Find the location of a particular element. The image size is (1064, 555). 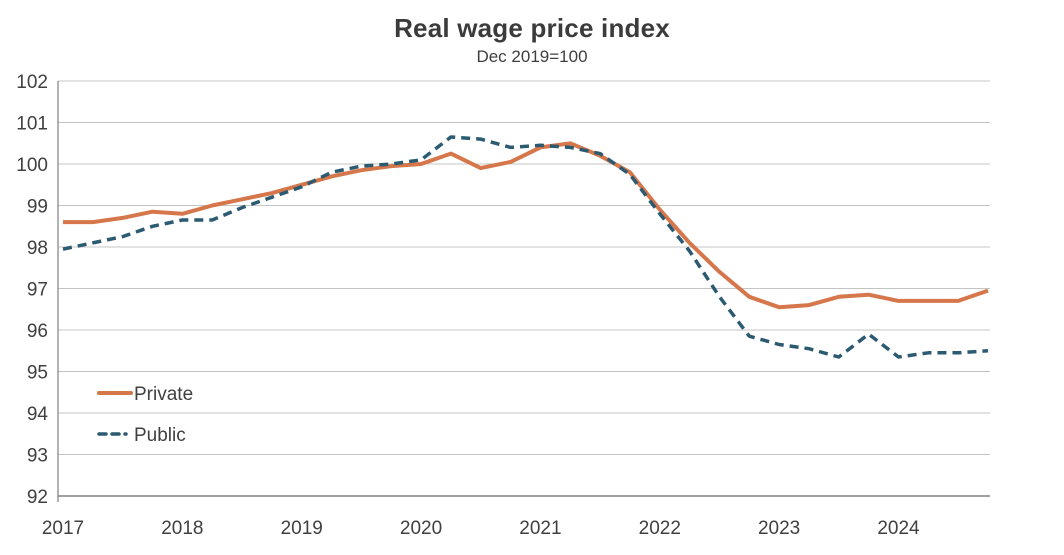

y-tick-label-97: 97 is located at coordinates (37, 290).